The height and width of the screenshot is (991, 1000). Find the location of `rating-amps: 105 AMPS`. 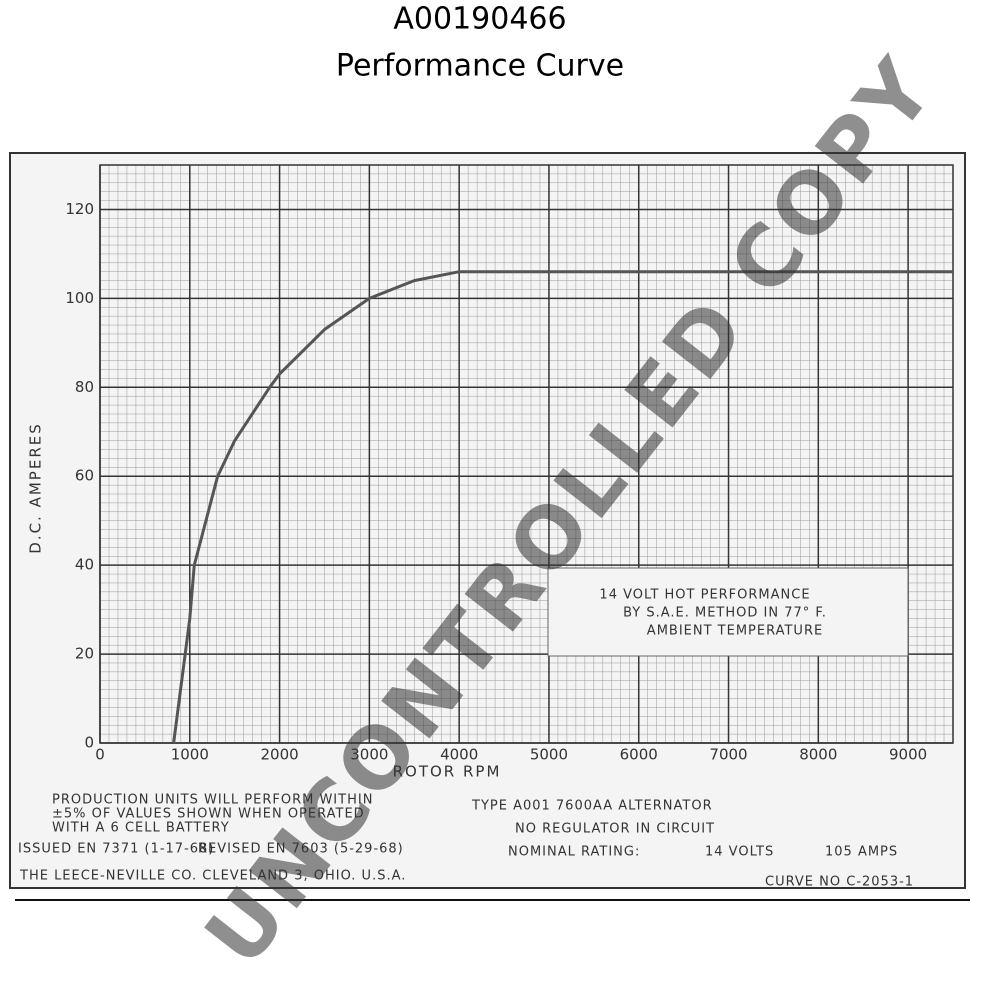

rating-amps: 105 AMPS is located at coordinates (861, 852).